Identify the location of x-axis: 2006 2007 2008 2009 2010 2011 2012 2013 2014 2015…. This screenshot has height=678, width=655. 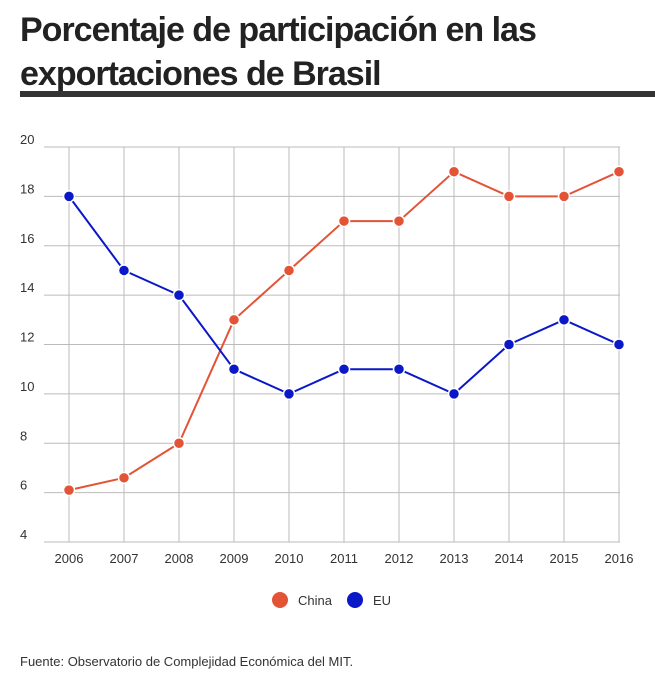
(344, 558).